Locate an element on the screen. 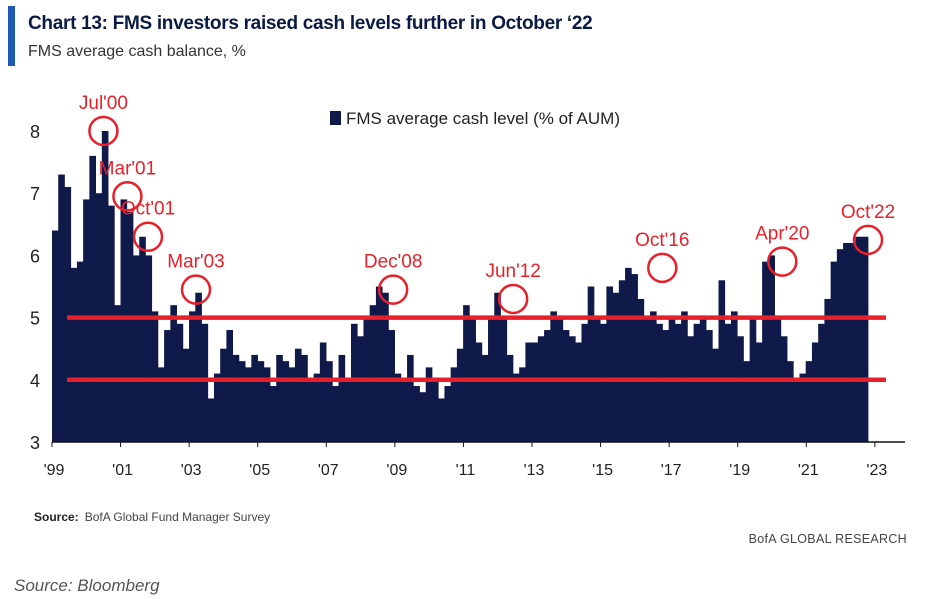 This screenshot has height=599, width=927. annotation-label: Jul'00 is located at coordinates (103, 103).